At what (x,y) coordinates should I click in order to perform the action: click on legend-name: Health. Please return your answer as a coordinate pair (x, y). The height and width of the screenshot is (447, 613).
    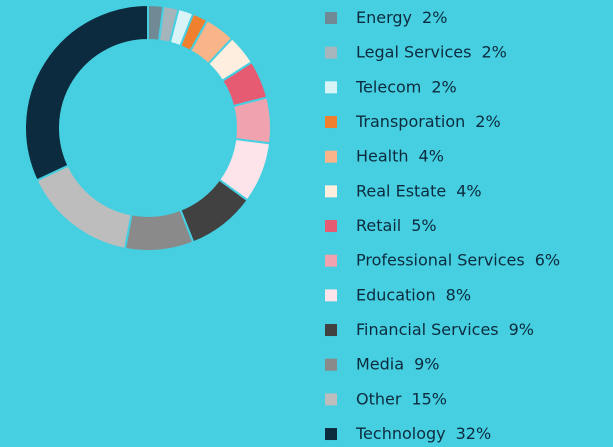
    Looking at the image, I should click on (382, 155).